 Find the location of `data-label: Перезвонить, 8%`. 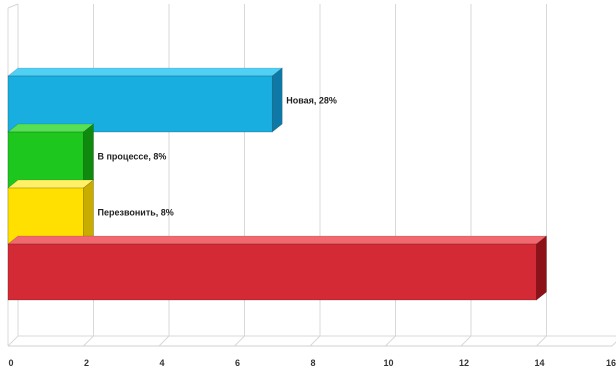

data-label: Перезвонить, 8% is located at coordinates (136, 212).